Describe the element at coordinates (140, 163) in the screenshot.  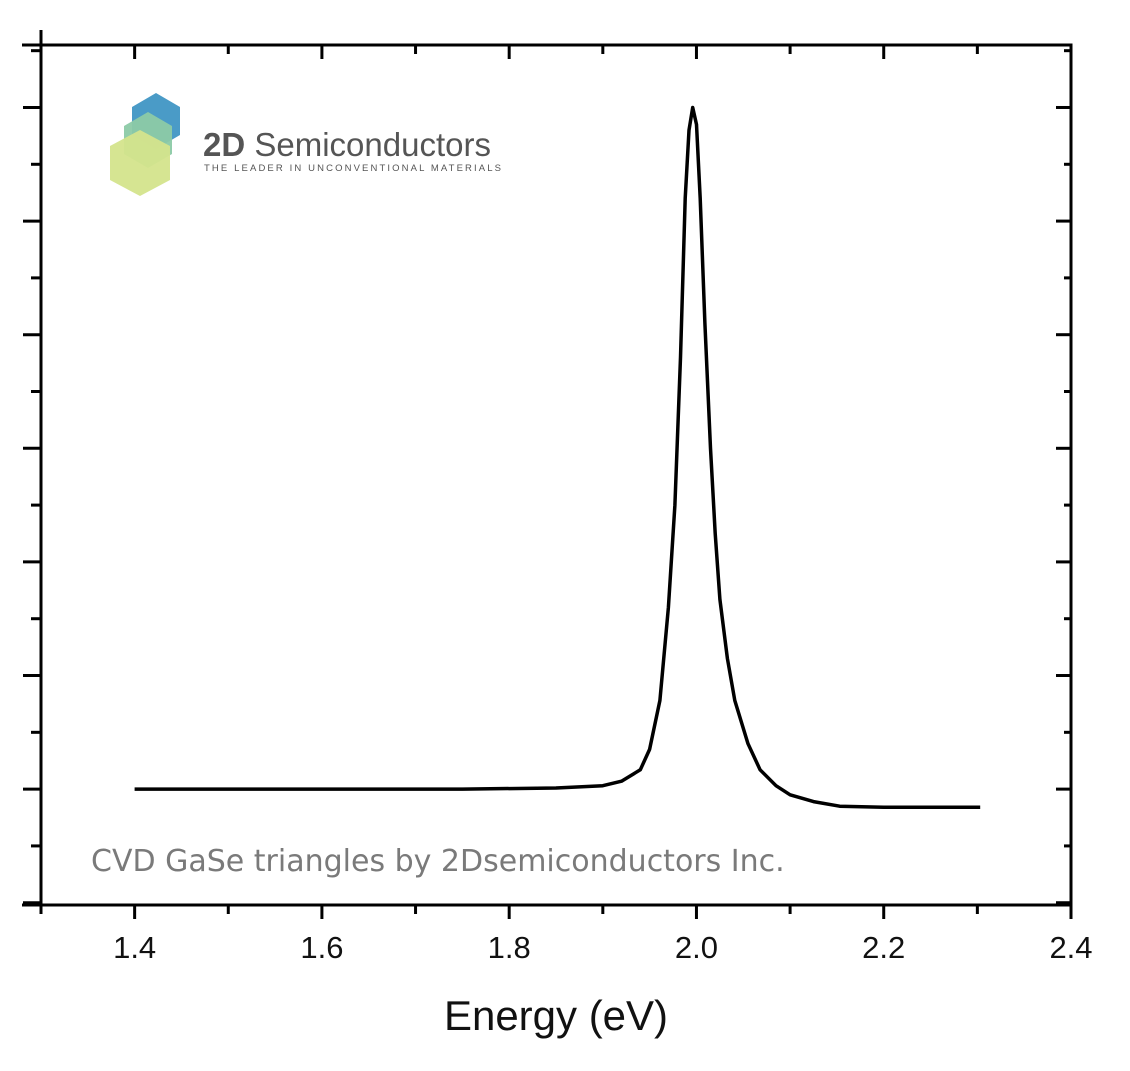
I see `logo-hexagon-yellow` at that location.